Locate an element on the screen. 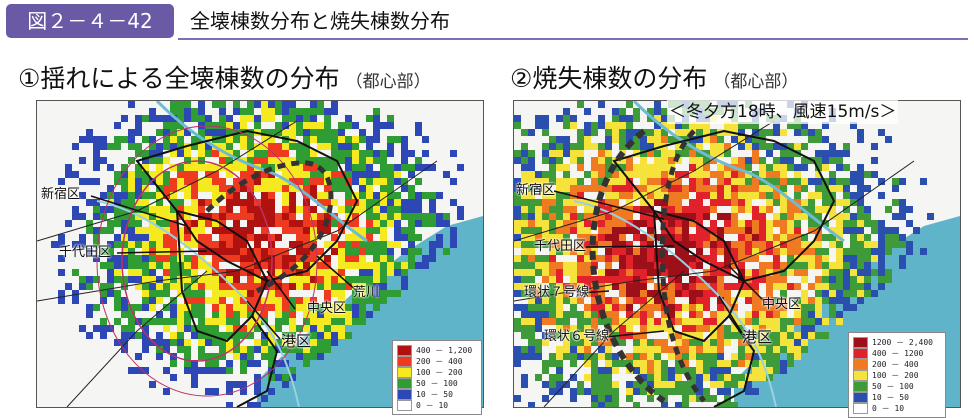  legend-range: 200 － 400 is located at coordinates (895, 364).